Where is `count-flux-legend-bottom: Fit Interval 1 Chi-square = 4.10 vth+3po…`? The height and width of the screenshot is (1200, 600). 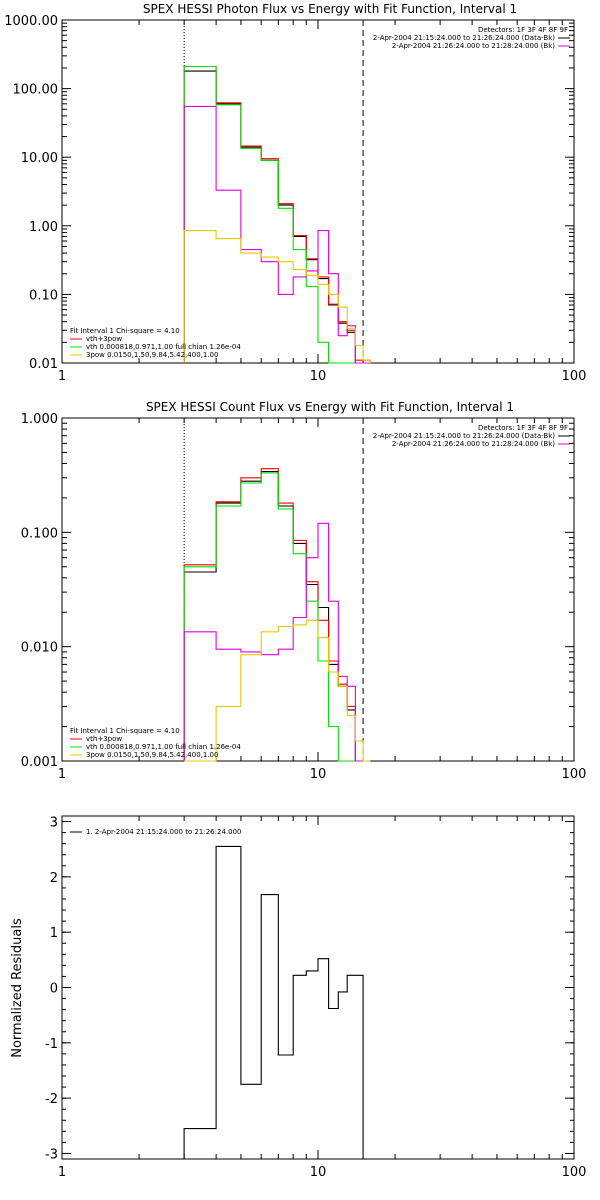
count-flux-legend-bottom: Fit Interval 1 Chi-square = 4.10 vth+3po… is located at coordinates (155, 743).